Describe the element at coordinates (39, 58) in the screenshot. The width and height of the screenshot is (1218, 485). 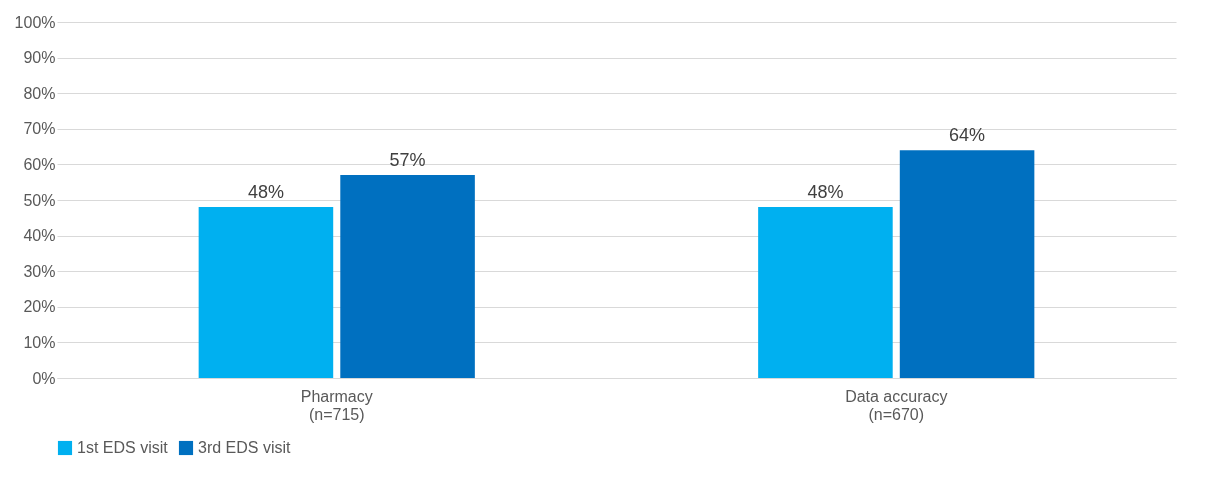
I see `y-tick-label: 90%` at that location.